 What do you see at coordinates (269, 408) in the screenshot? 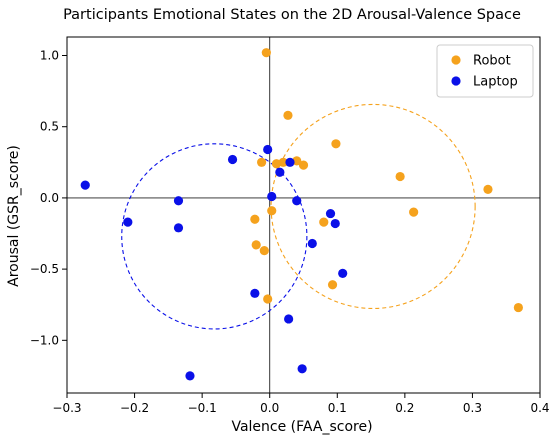
I see `x-tick-label-3: 0.0` at bounding box center [269, 408].